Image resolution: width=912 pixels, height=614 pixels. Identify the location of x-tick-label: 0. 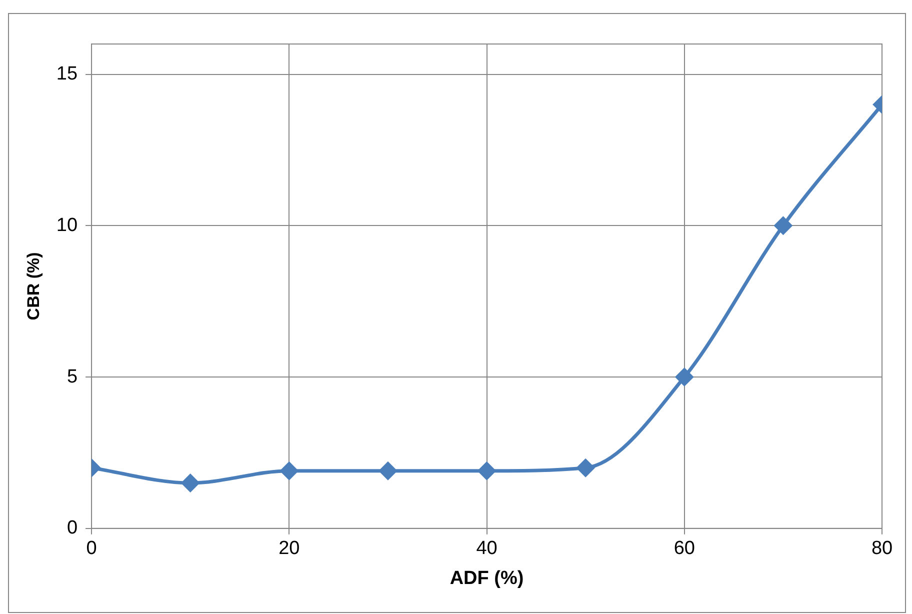
(91, 549).